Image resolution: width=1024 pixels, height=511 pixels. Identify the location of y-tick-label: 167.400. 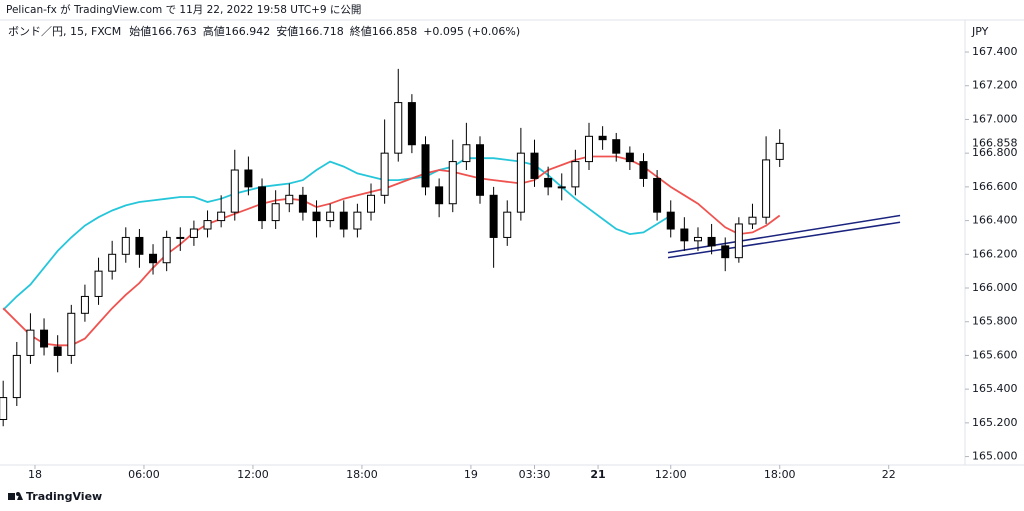
(995, 51).